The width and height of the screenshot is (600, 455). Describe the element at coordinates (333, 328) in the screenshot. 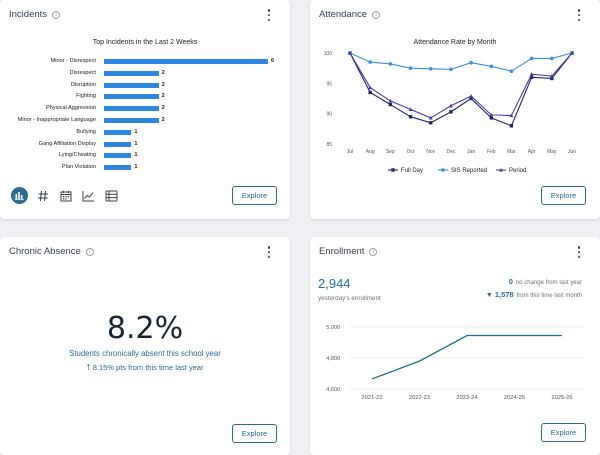

I see `y-tick-label: 5,000` at that location.